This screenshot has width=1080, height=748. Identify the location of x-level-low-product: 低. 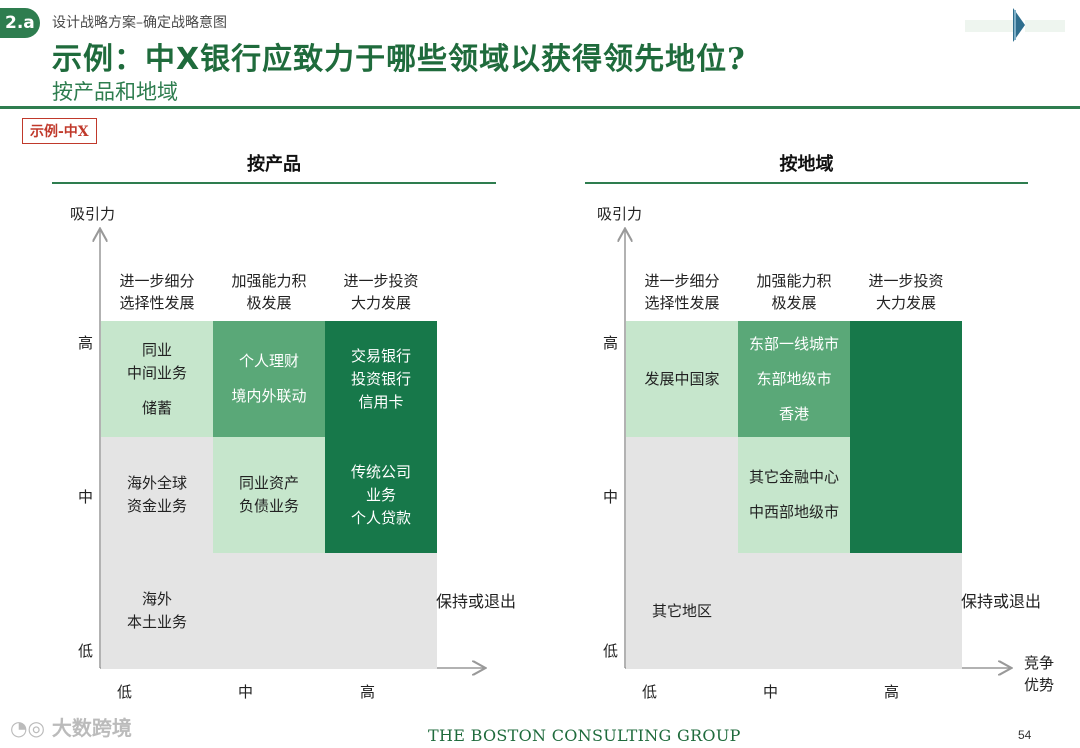
(125, 692).